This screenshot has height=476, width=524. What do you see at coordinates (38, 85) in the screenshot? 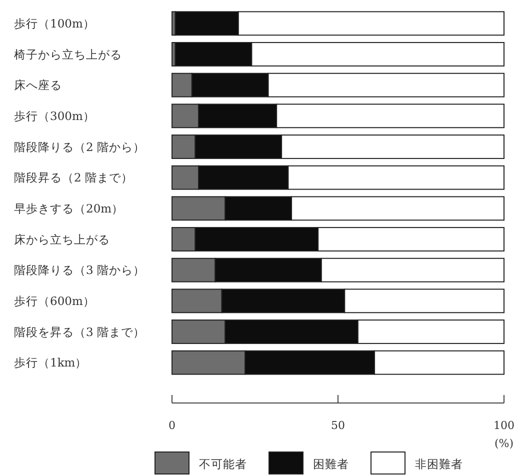
I see `y-tick-label: 床へ座る` at bounding box center [38, 85].